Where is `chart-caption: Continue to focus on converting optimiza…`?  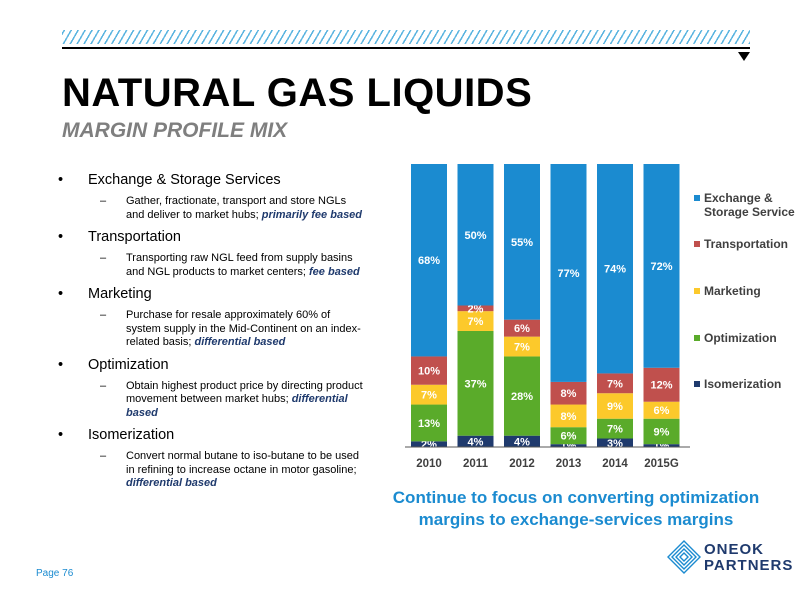
chart-caption: Continue to focus on converting optimiza… is located at coordinates (576, 509).